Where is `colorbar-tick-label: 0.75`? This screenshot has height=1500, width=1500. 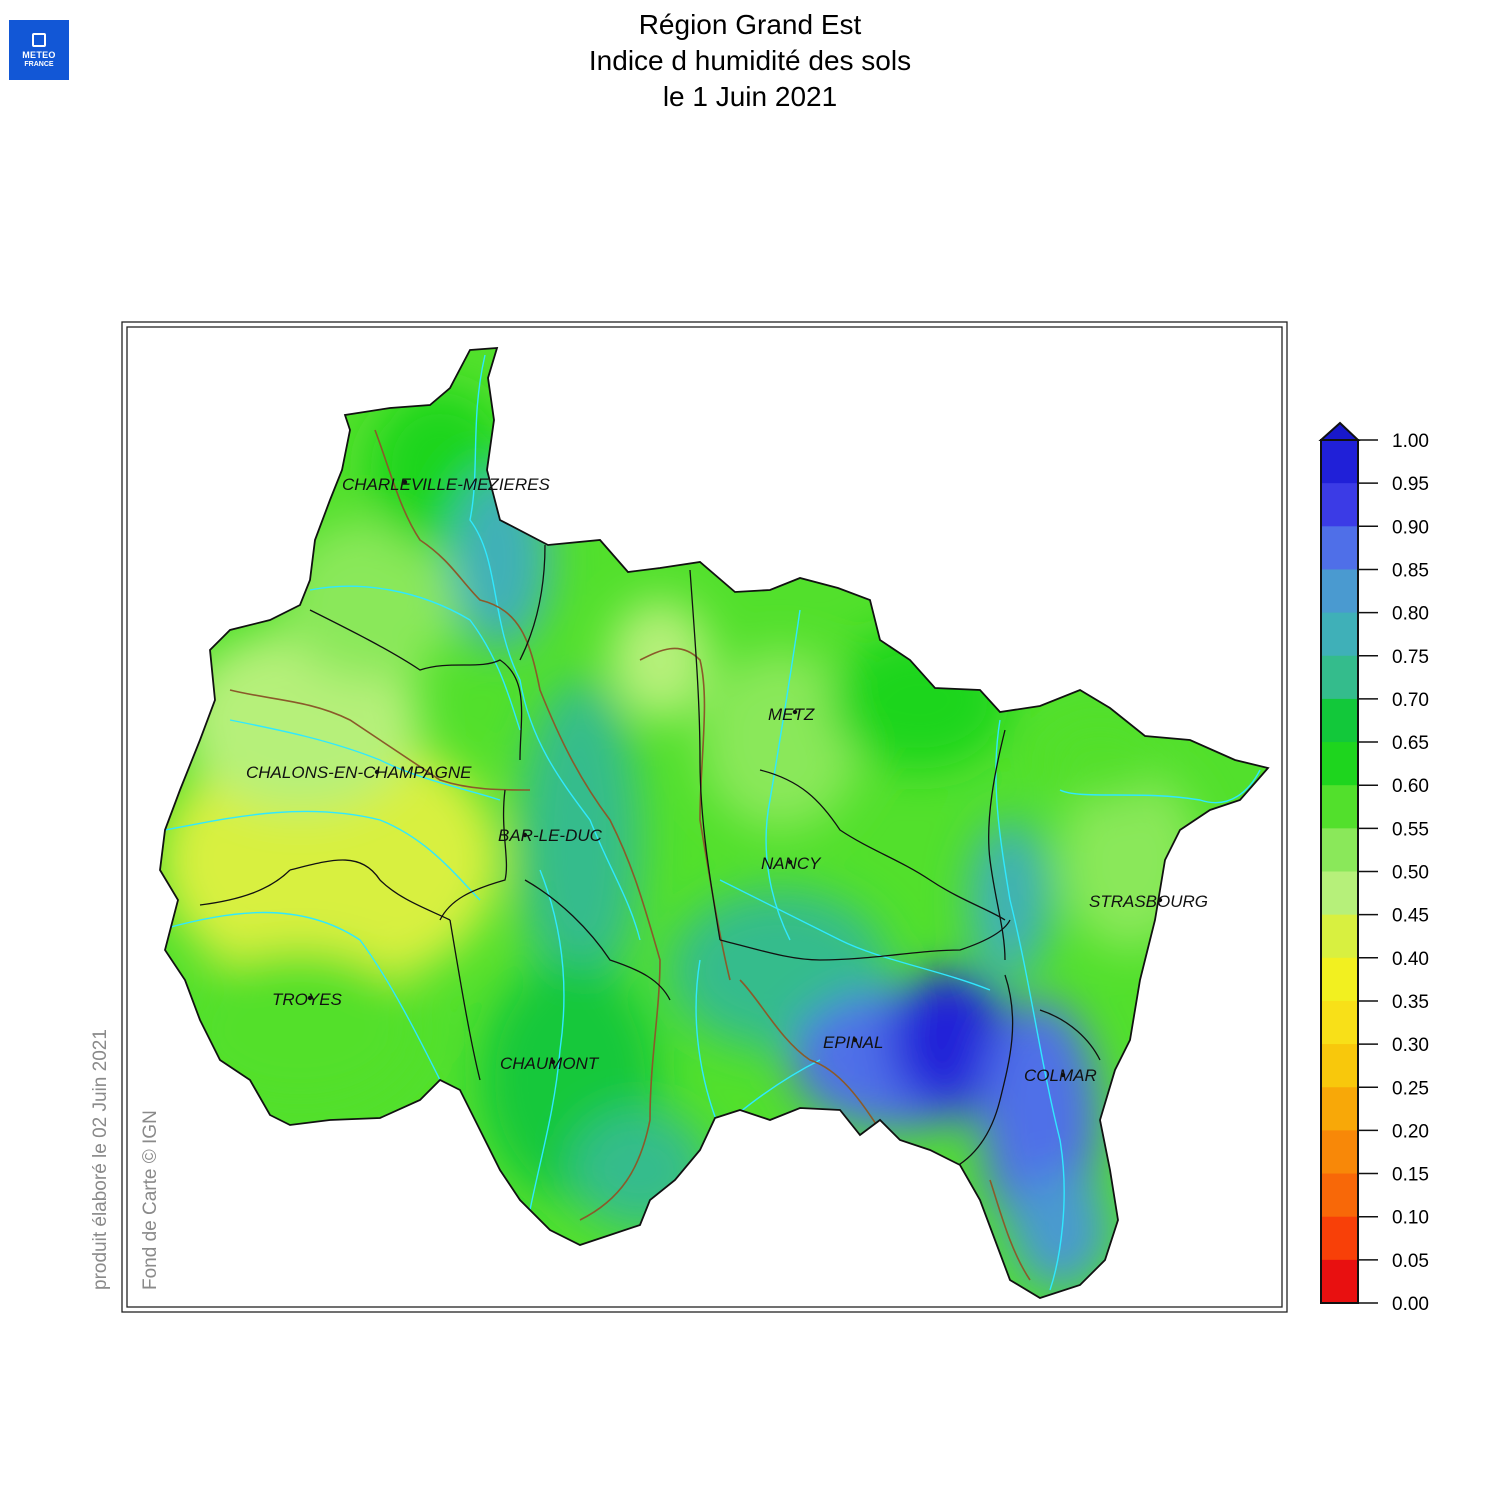 colorbar-tick-label: 0.75 is located at coordinates (1410, 657).